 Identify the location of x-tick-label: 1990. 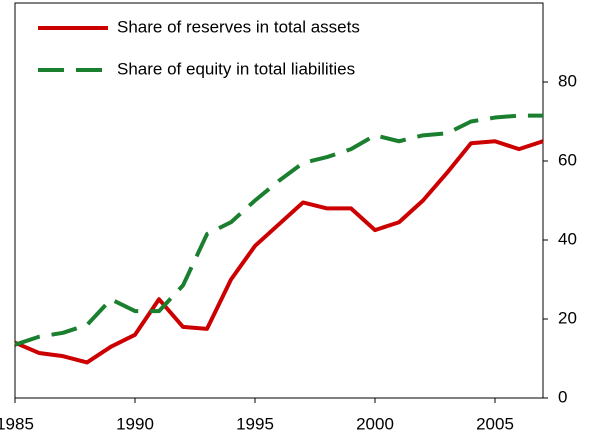
(135, 423).